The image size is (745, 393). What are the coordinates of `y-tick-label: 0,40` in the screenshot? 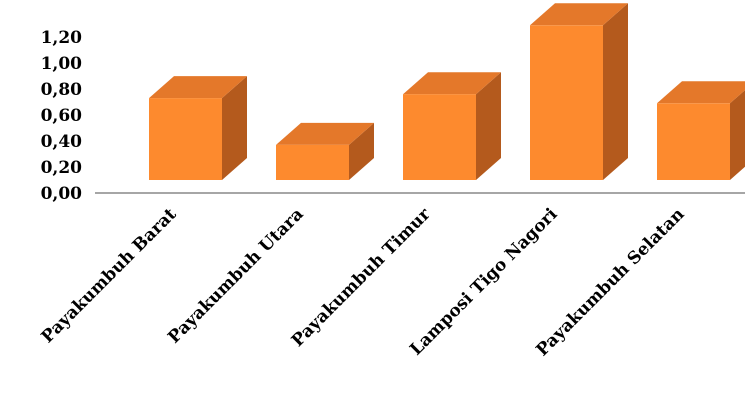 It's located at (62, 142).